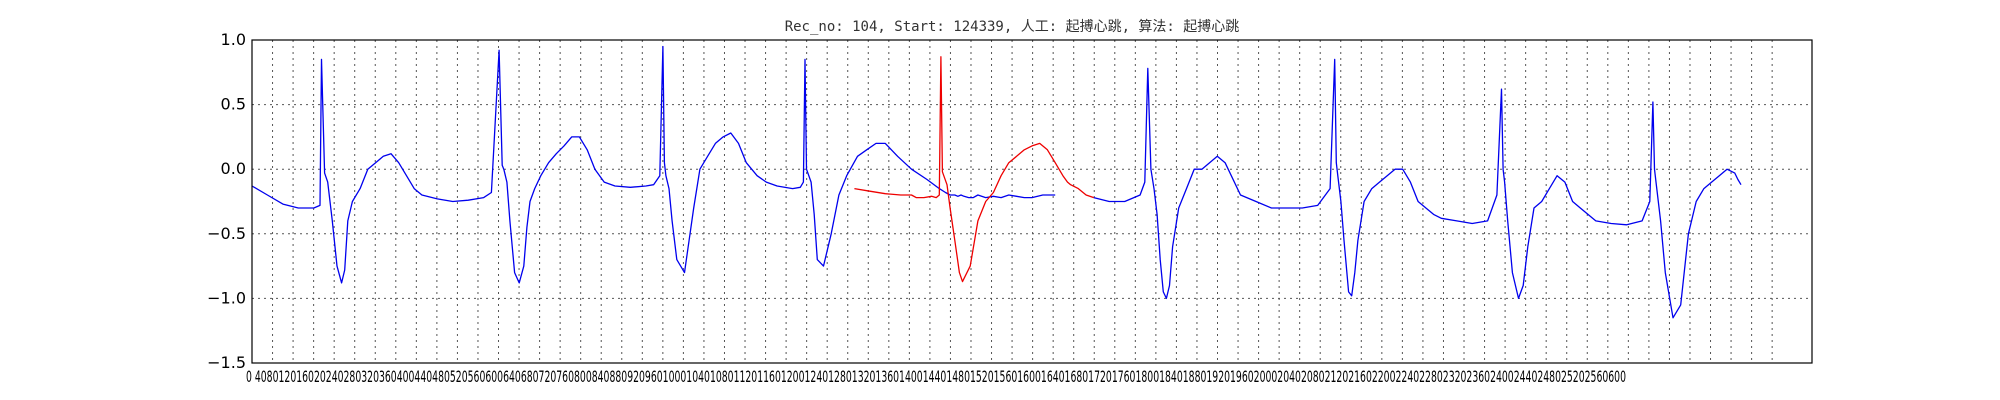  I want to click on y-tick-label: −0.5, so click(226, 233).